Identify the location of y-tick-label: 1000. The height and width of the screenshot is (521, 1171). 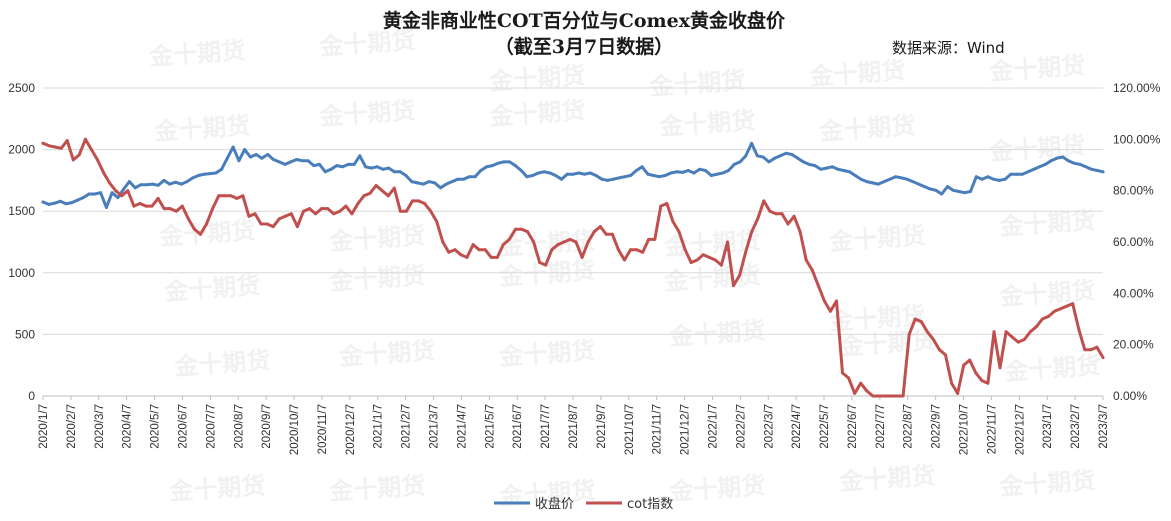
(21, 273).